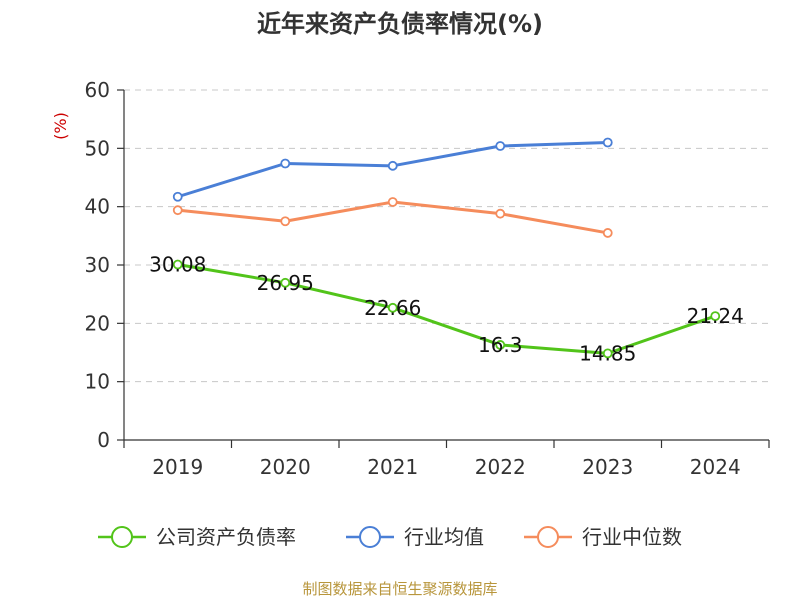  Describe the element at coordinates (500, 467) in the screenshot. I see `x-tick-label: 2022` at that location.